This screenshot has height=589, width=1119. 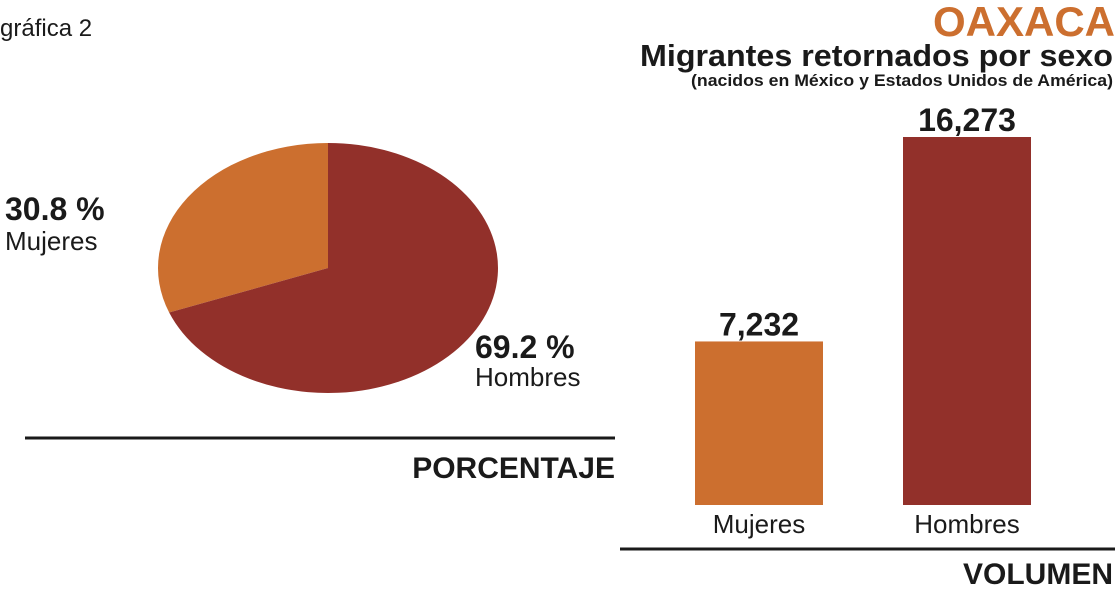 I want to click on figure-label: gráfica 2, so click(x=46, y=28).